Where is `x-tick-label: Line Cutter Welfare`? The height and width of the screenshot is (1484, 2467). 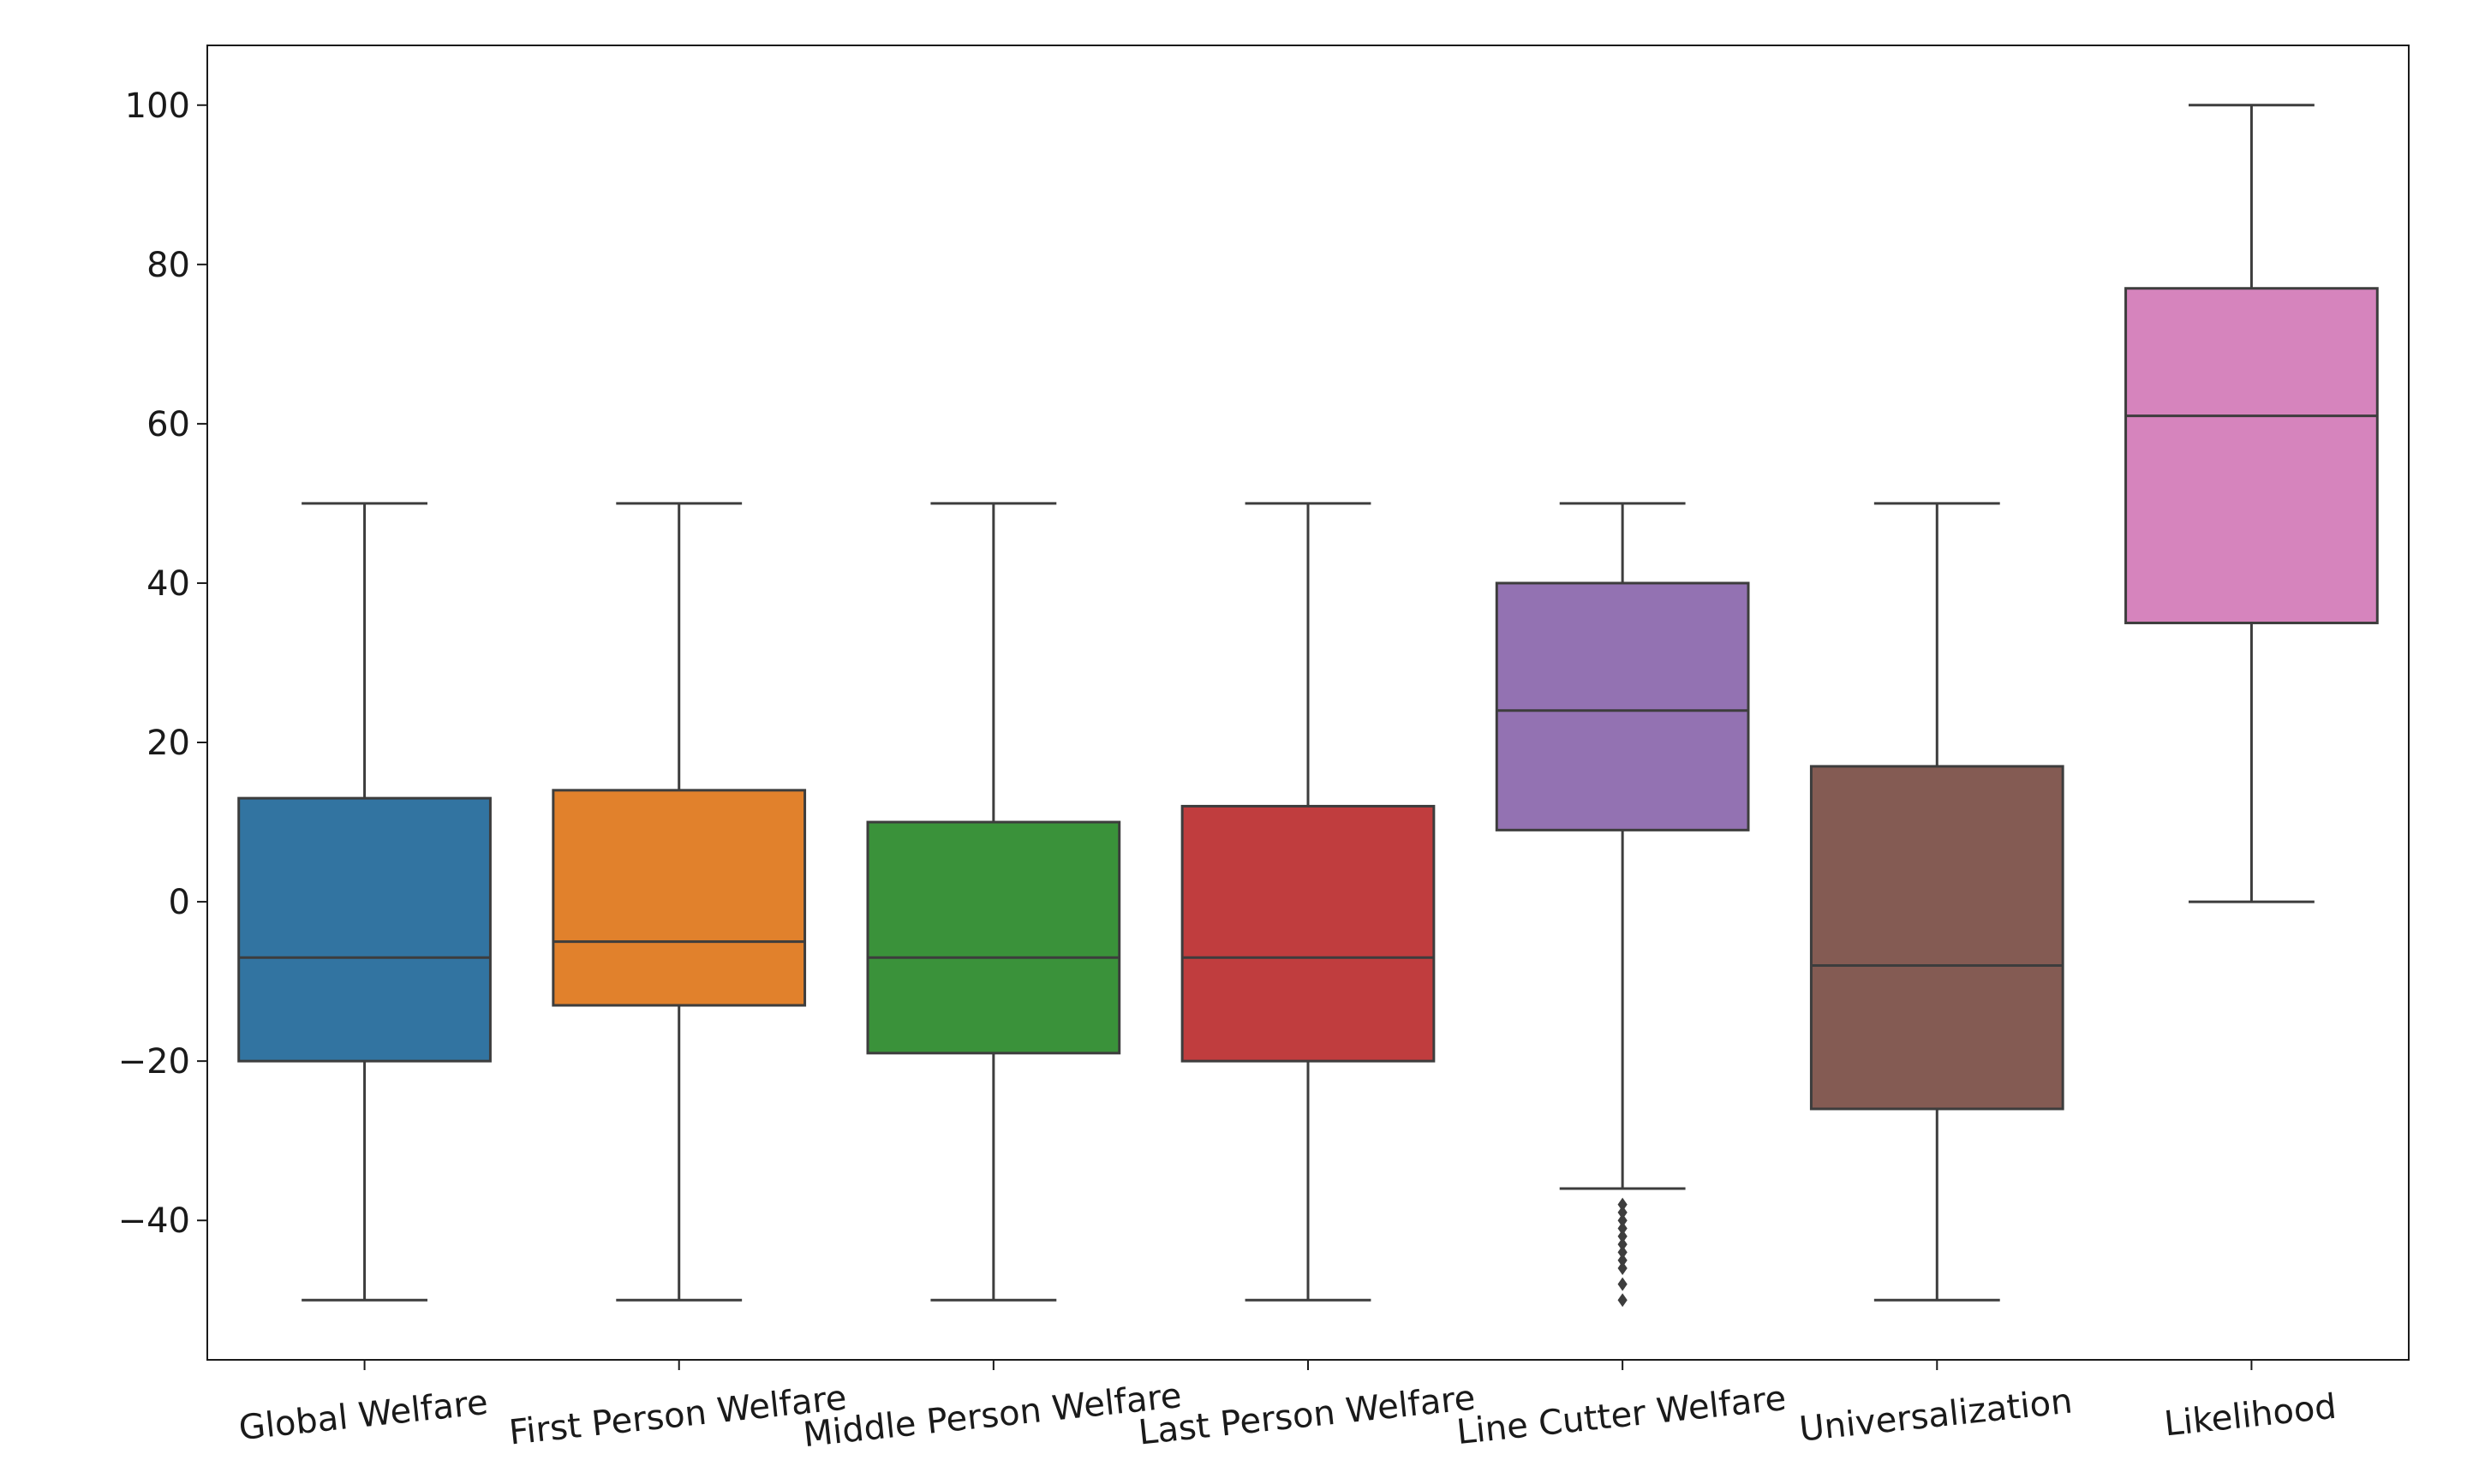 x-tick-label: Line Cutter Welfare is located at coordinates (1622, 1415).